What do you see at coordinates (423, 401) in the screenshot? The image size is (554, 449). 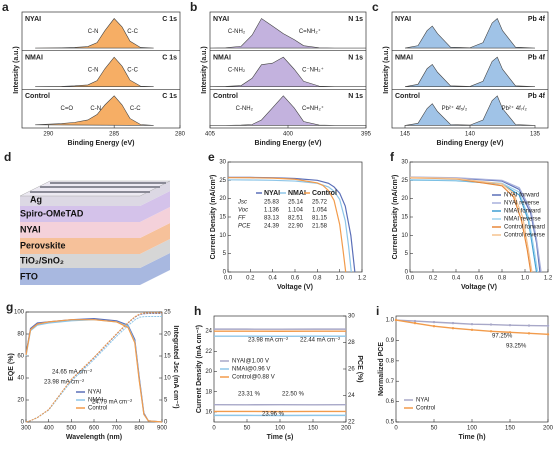 I see `legend-label: NYAI` at bounding box center [423, 401].